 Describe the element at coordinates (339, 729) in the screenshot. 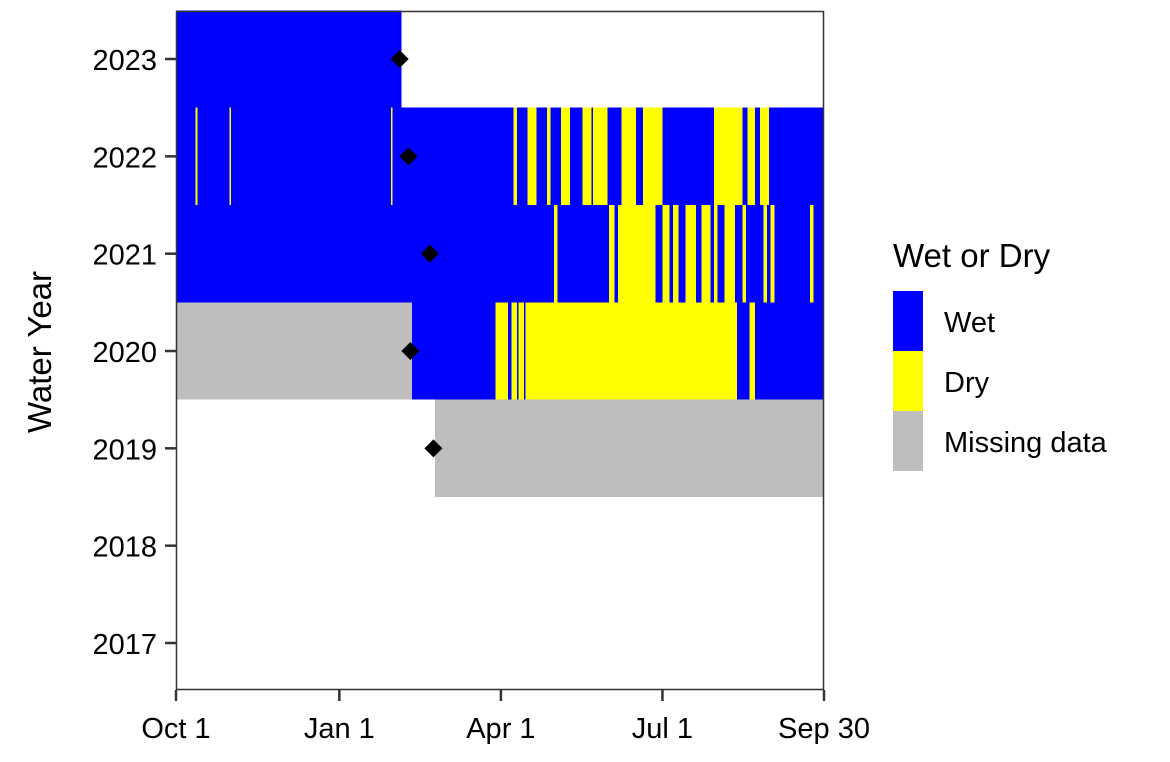

I see `x-tick-label: Jan 1` at that location.